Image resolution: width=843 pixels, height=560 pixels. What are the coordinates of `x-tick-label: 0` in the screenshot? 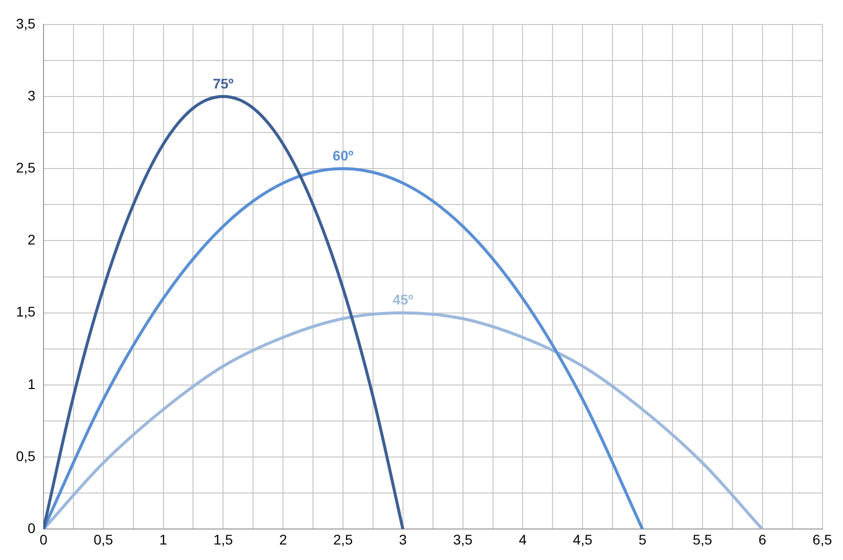 It's located at (44, 539).